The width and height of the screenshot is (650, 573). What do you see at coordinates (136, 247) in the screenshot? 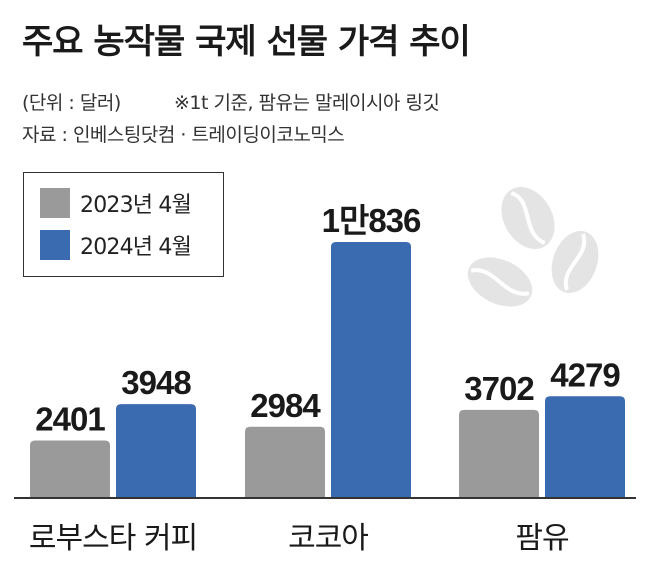
I see `legend-label-2024: 2024년 4월` at bounding box center [136, 247].